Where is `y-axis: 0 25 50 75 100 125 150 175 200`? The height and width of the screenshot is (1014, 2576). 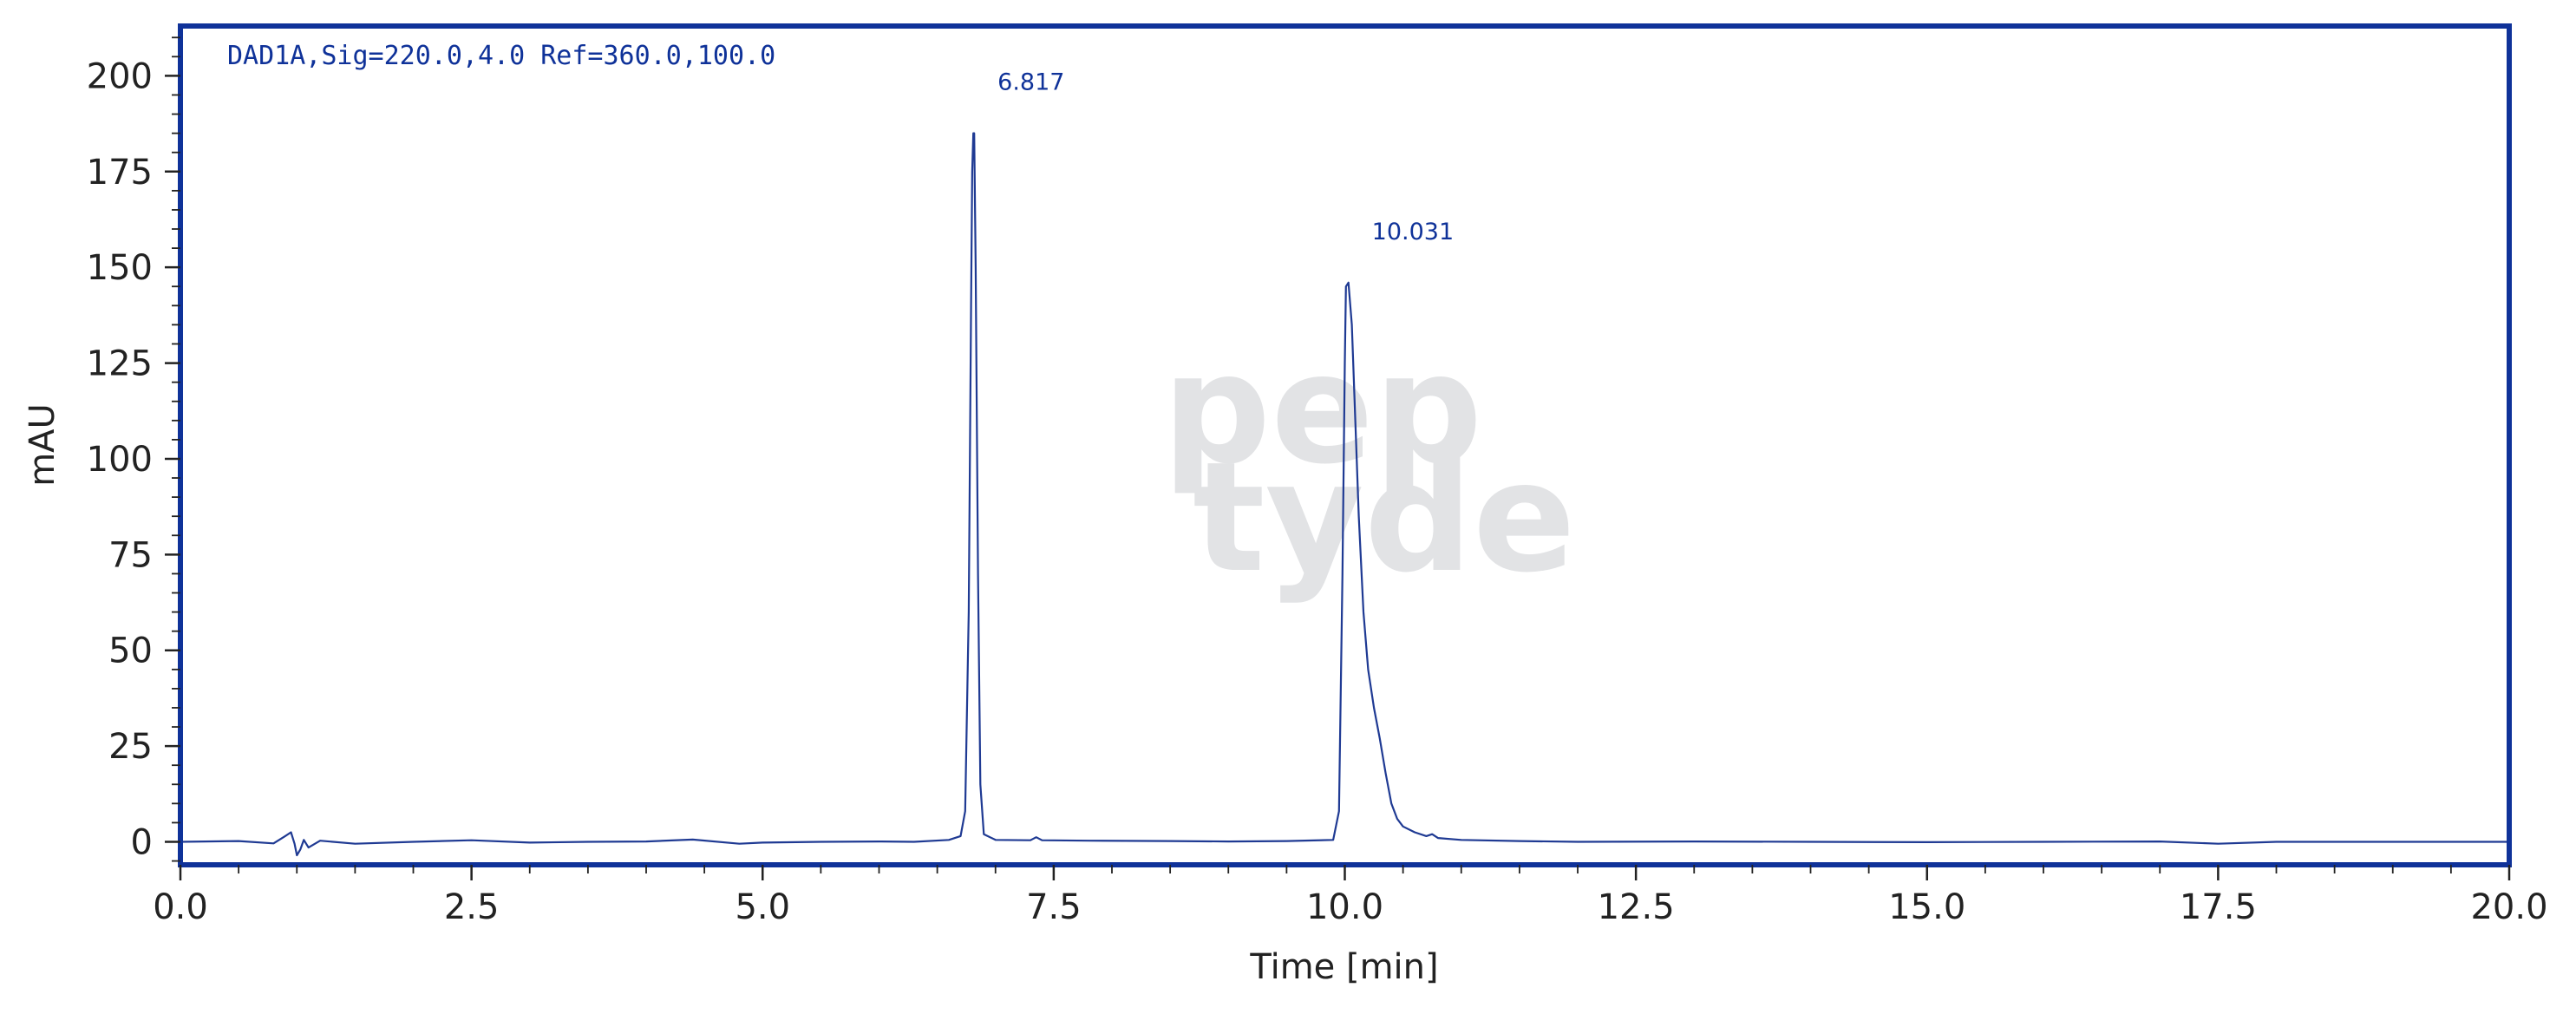 y-axis: 0 25 50 75 100 125 150 175 200 is located at coordinates (133, 449).